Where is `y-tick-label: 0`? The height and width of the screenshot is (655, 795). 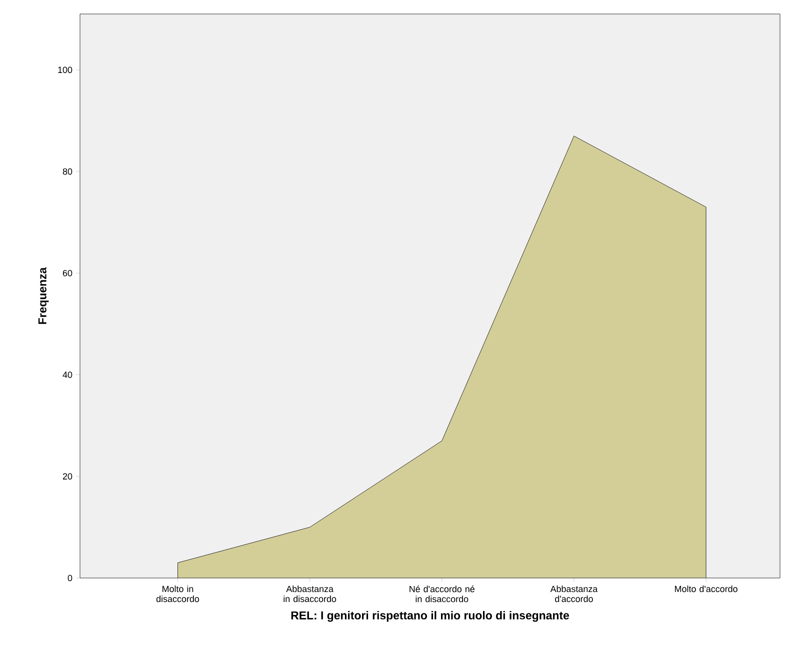
y-tick-label: 0 is located at coordinates (70, 578).